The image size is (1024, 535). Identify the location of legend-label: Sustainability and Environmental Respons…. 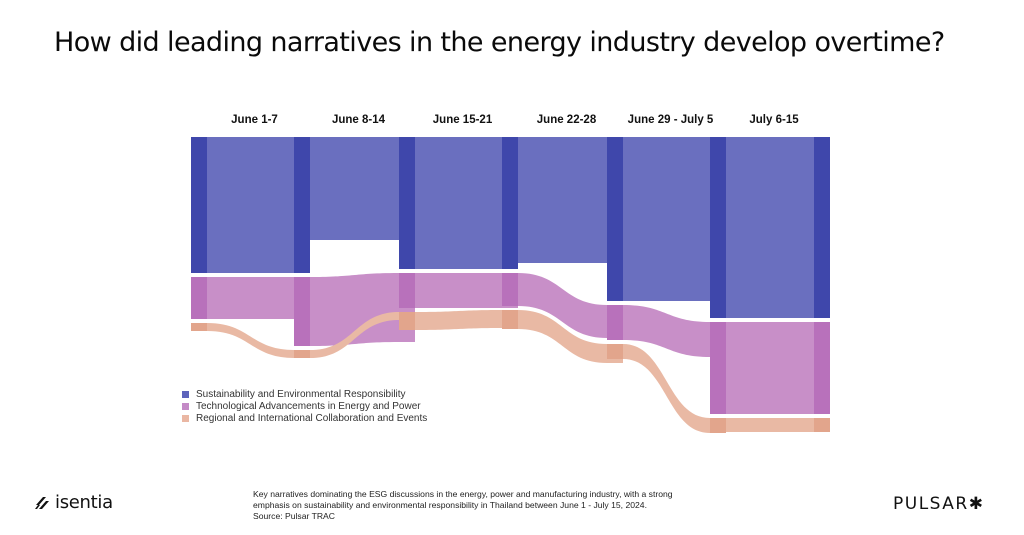
(301, 394).